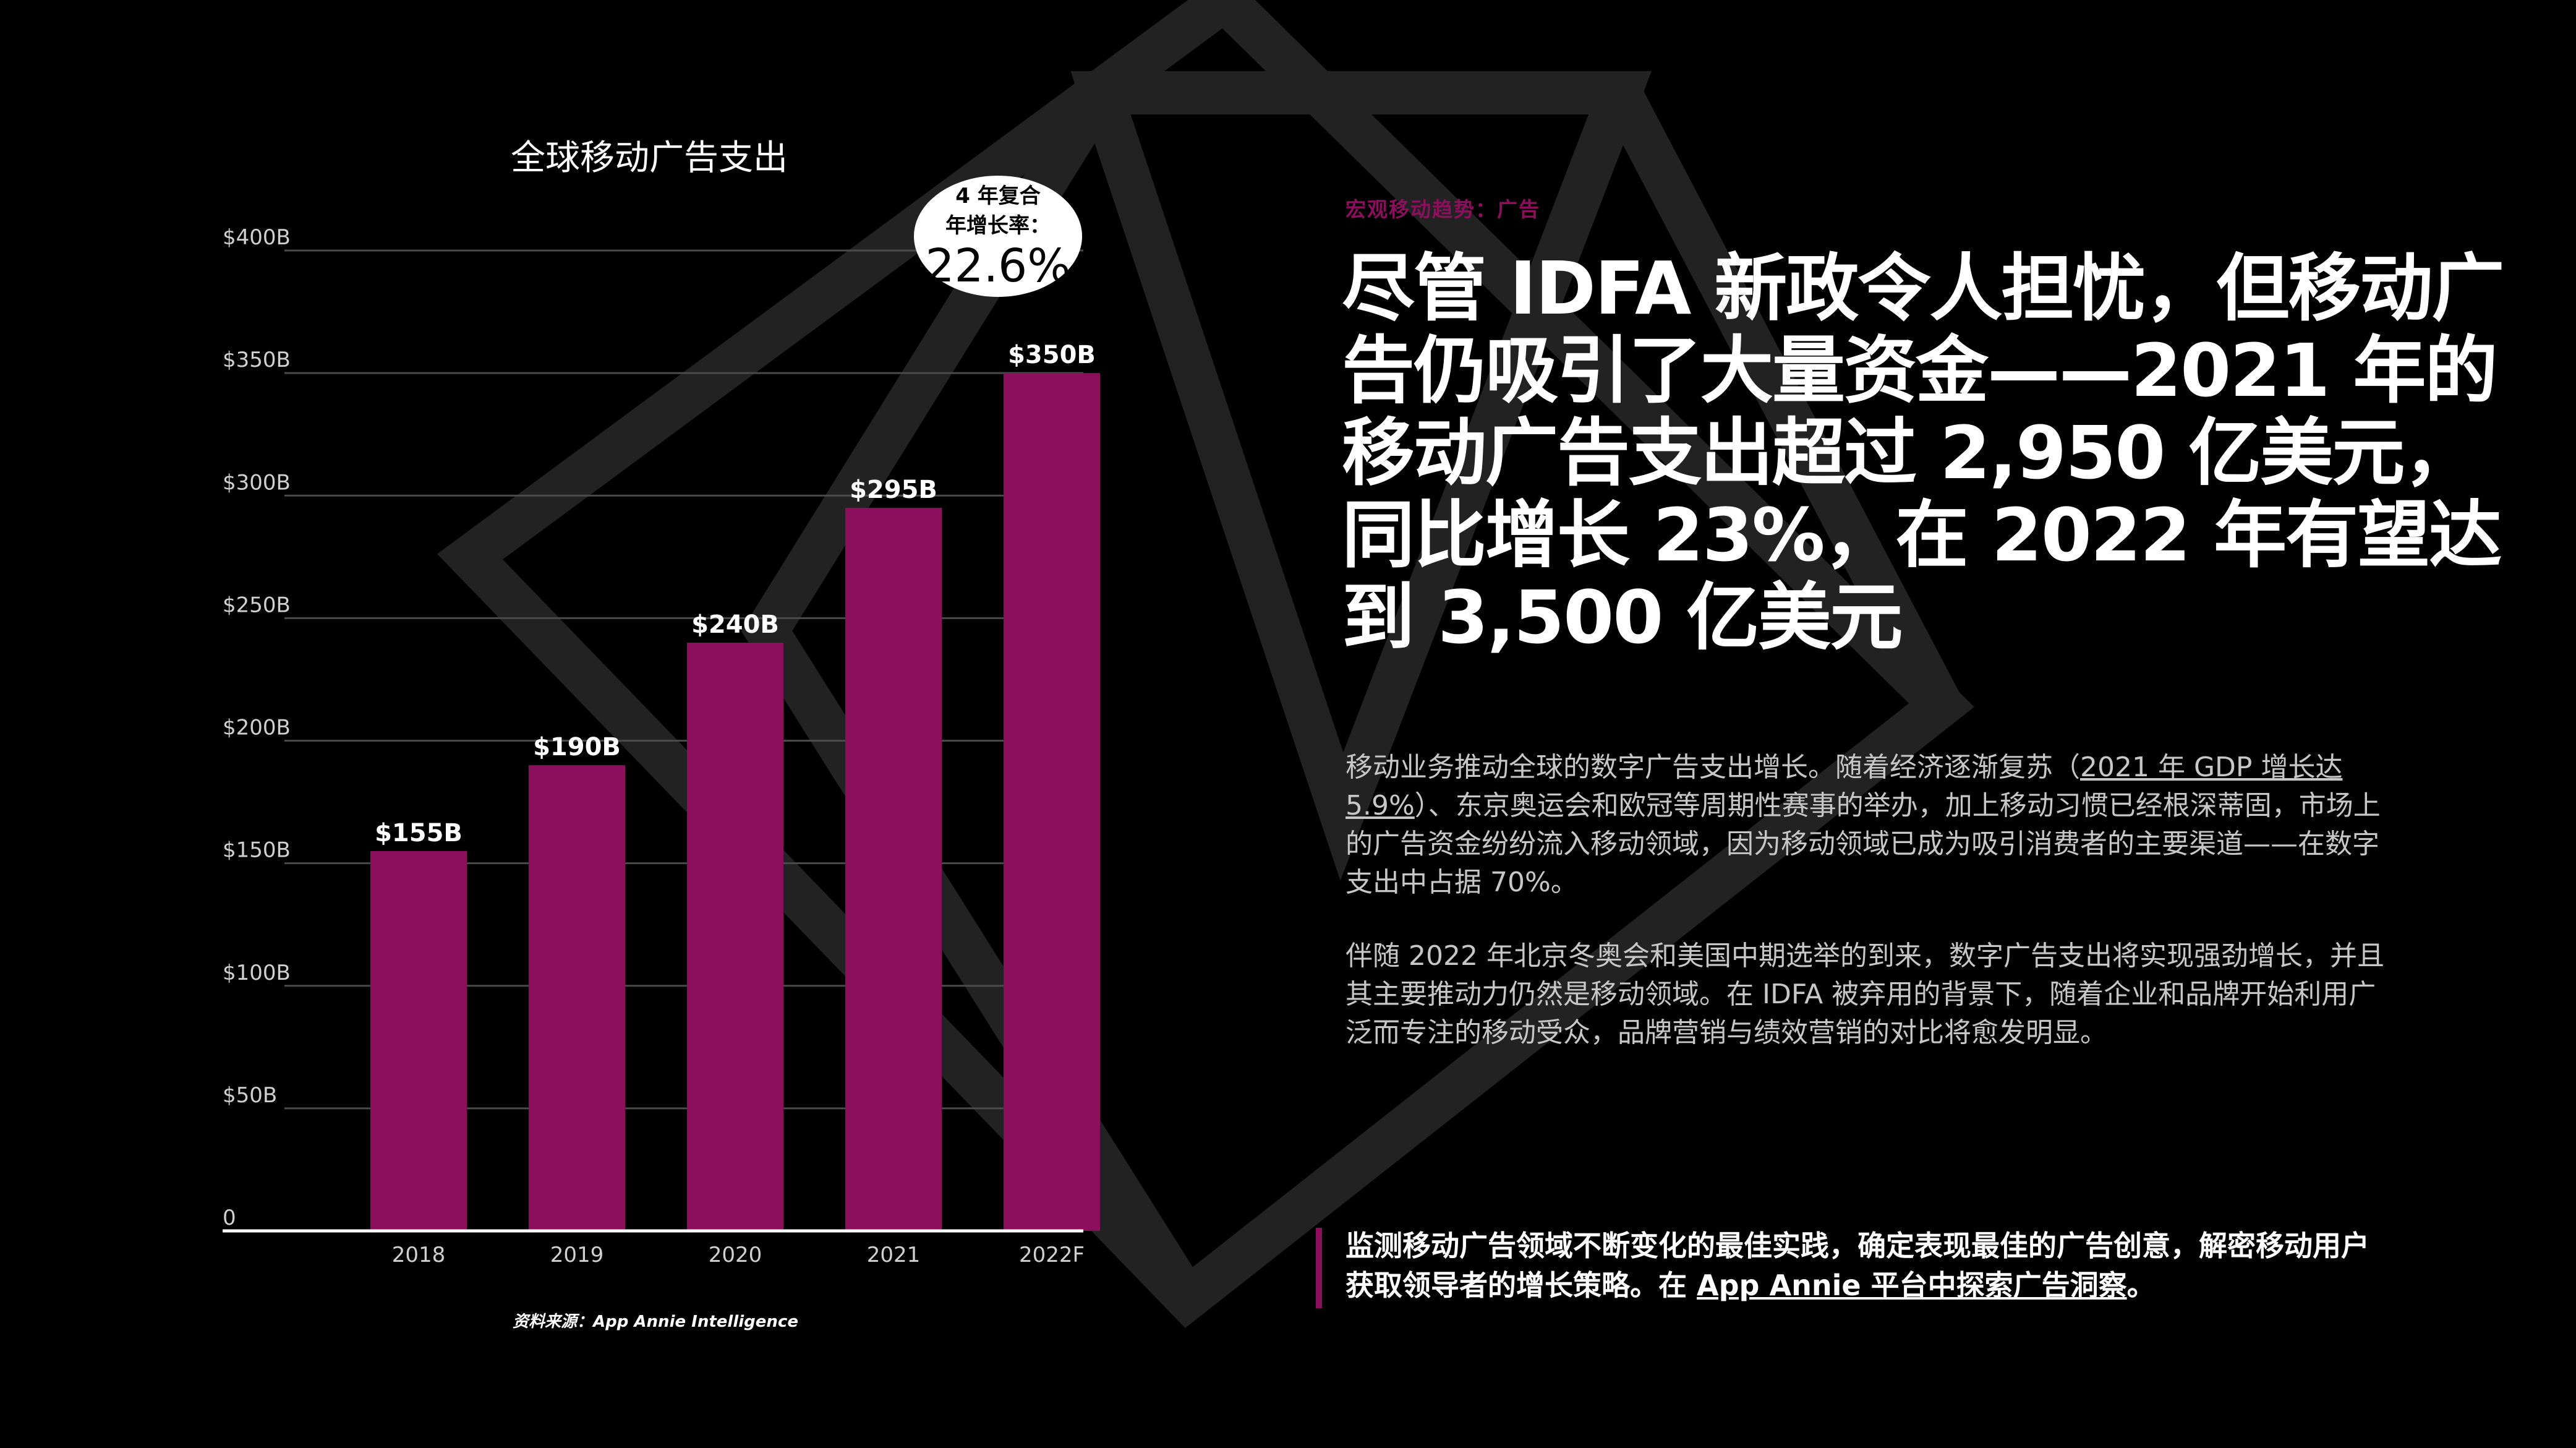 The height and width of the screenshot is (1448, 2576). I want to click on x-axis-tick-labels: 2018 2019 2020 2021 2022F, so click(738, 1255).